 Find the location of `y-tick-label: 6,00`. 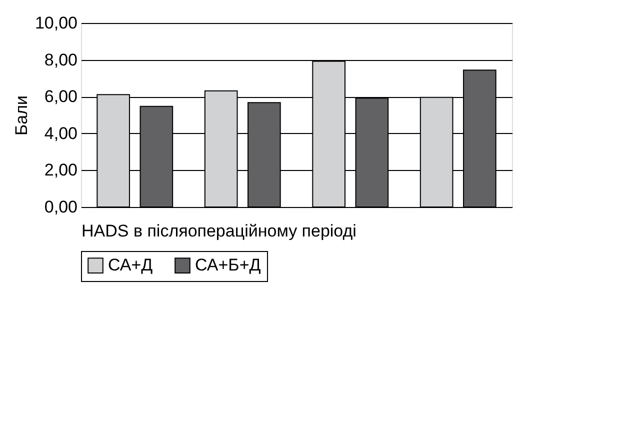

y-tick-label: 6,00 is located at coordinates (61, 96).